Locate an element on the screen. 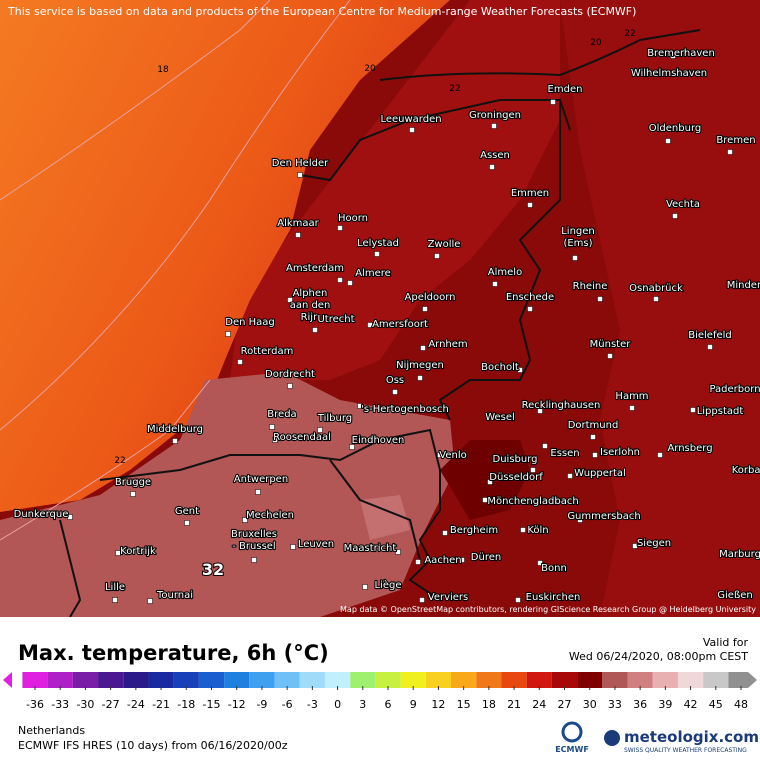 This screenshot has height=760, width=760. city-label: Dunkerque is located at coordinates (41, 514).